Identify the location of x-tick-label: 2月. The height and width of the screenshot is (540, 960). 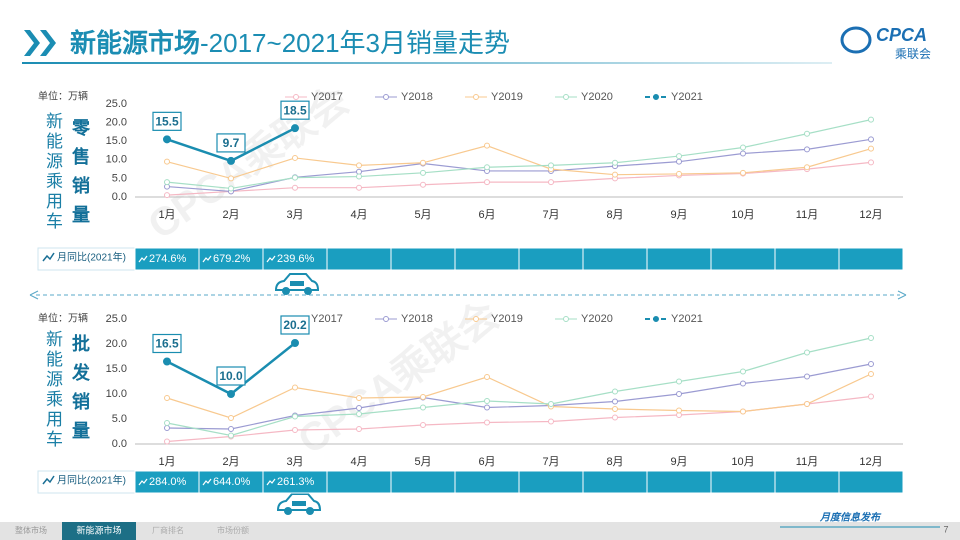
(230, 462).